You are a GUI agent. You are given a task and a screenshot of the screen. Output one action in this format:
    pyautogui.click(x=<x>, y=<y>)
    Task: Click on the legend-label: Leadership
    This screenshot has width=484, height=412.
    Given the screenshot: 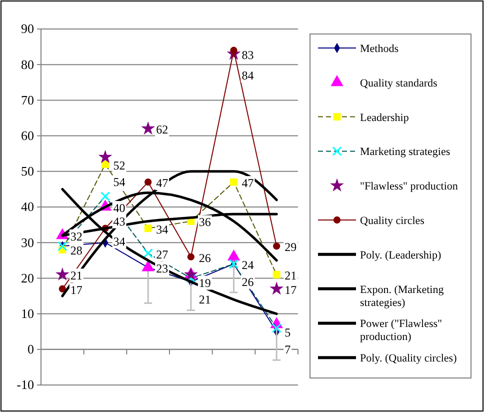 What is the action you would take?
    pyautogui.click(x=385, y=118)
    